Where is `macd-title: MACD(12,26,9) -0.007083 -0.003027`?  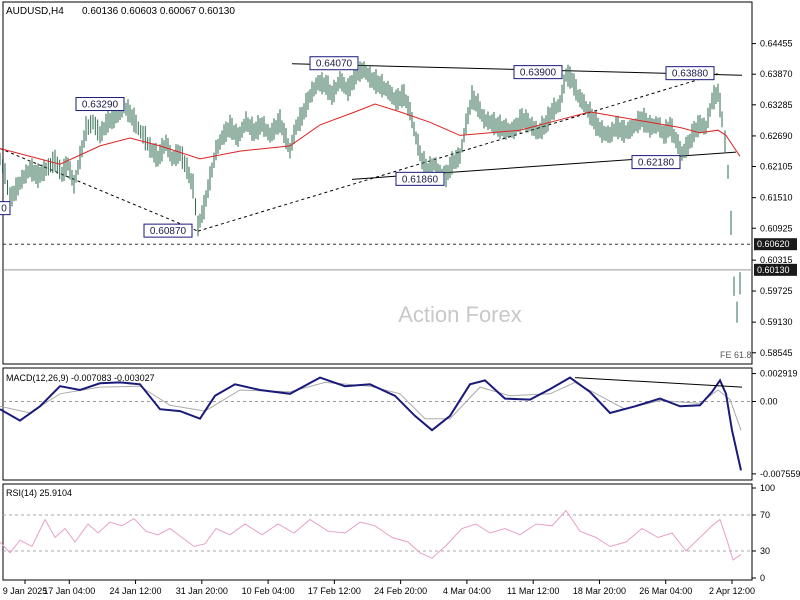 macd-title: MACD(12,26,9) -0.007083 -0.003027 is located at coordinates (80, 378).